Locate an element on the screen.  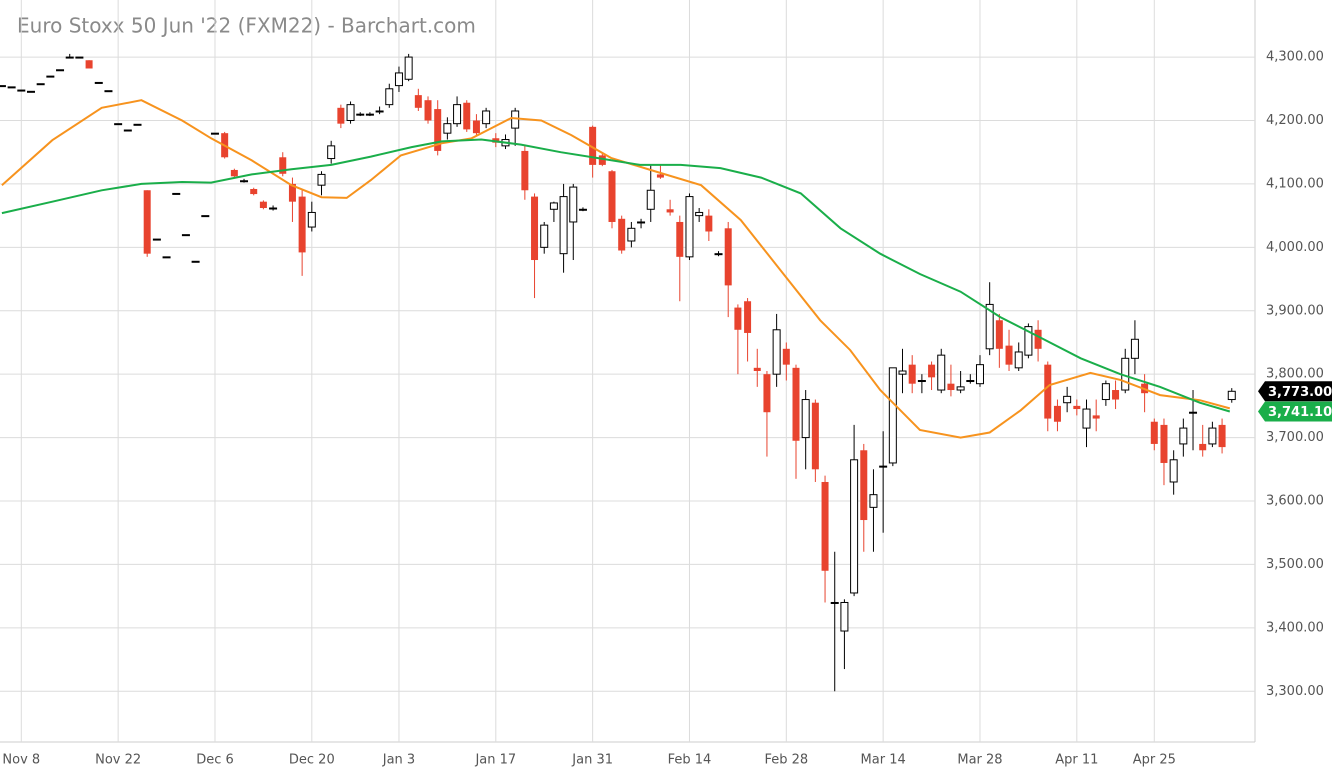
price-badge-label: 3,741.10 is located at coordinates (1300, 412).